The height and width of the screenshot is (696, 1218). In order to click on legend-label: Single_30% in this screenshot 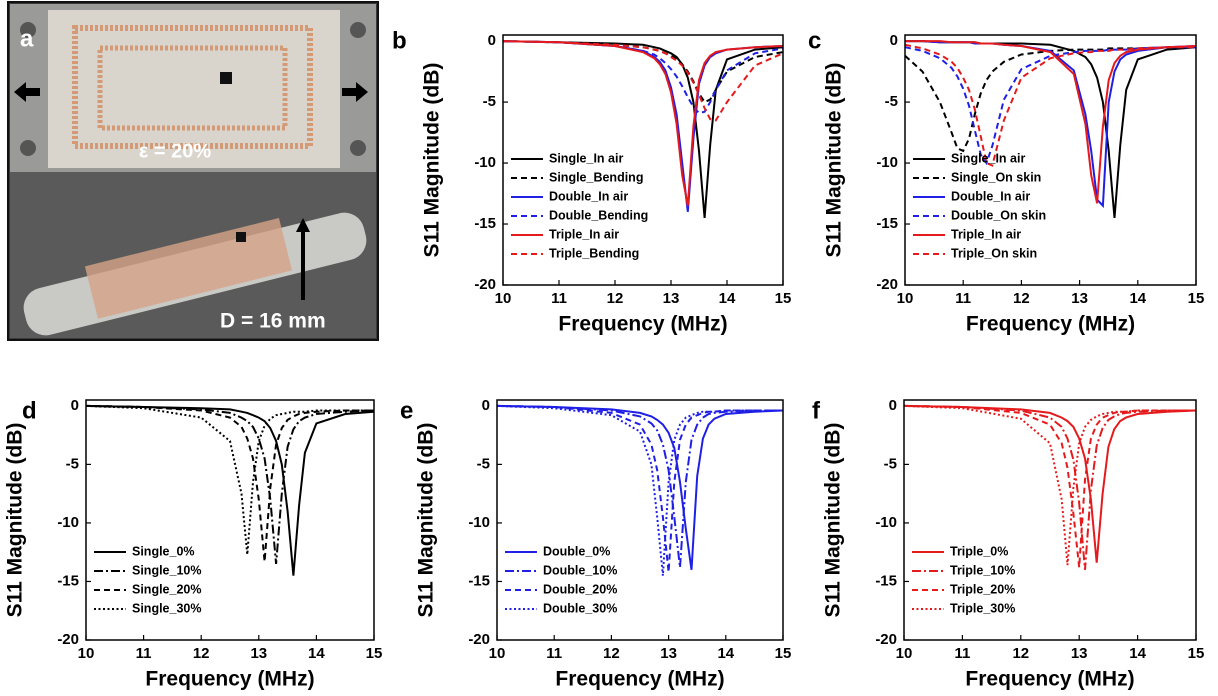, I will do `click(166, 608)`.